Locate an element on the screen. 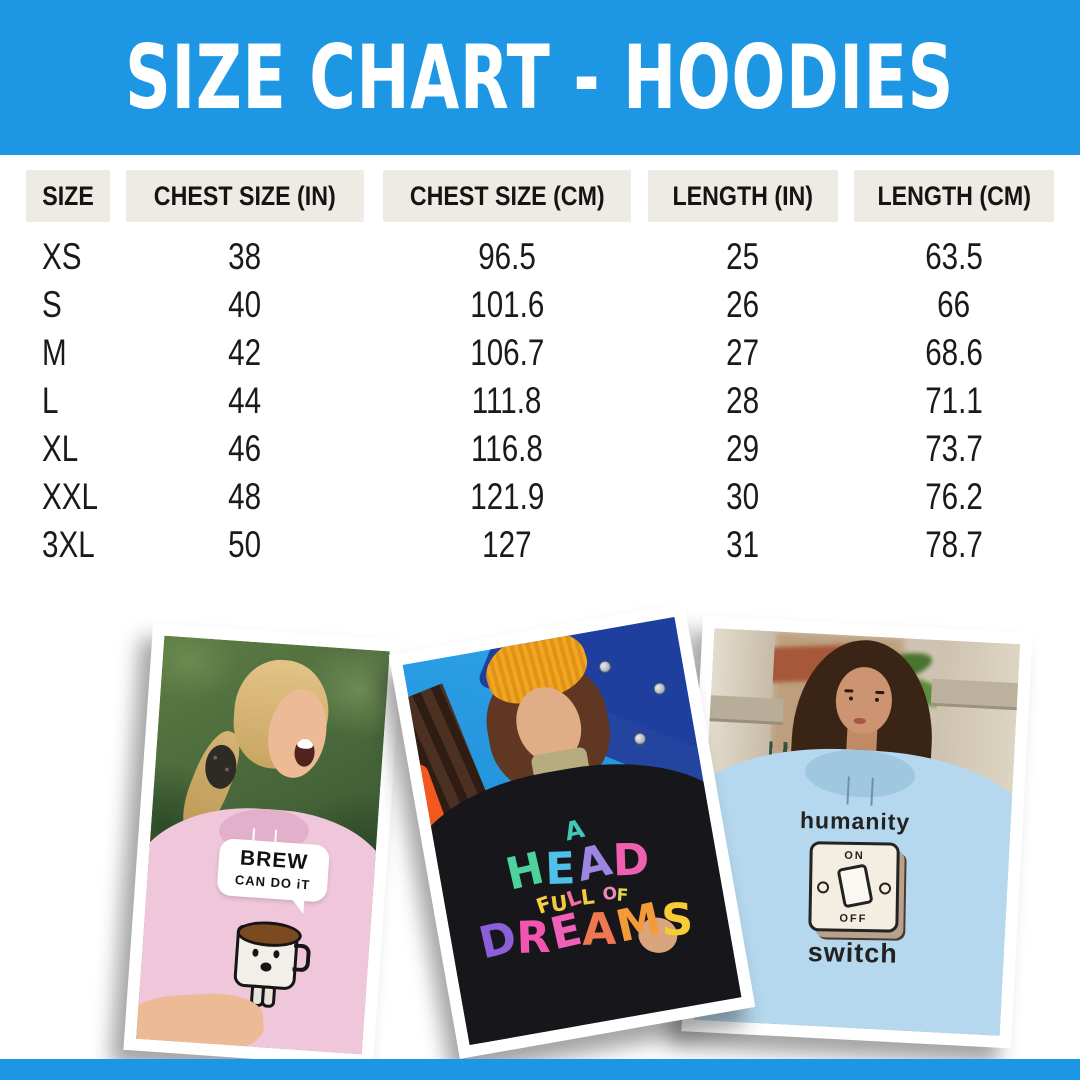 This screenshot has height=1080, width=1080. size-table-column-length-cm: LENGTH (CM) 63.5 66 68.6 71.1 73.7 76.2 78.7 is located at coordinates (954, 369).